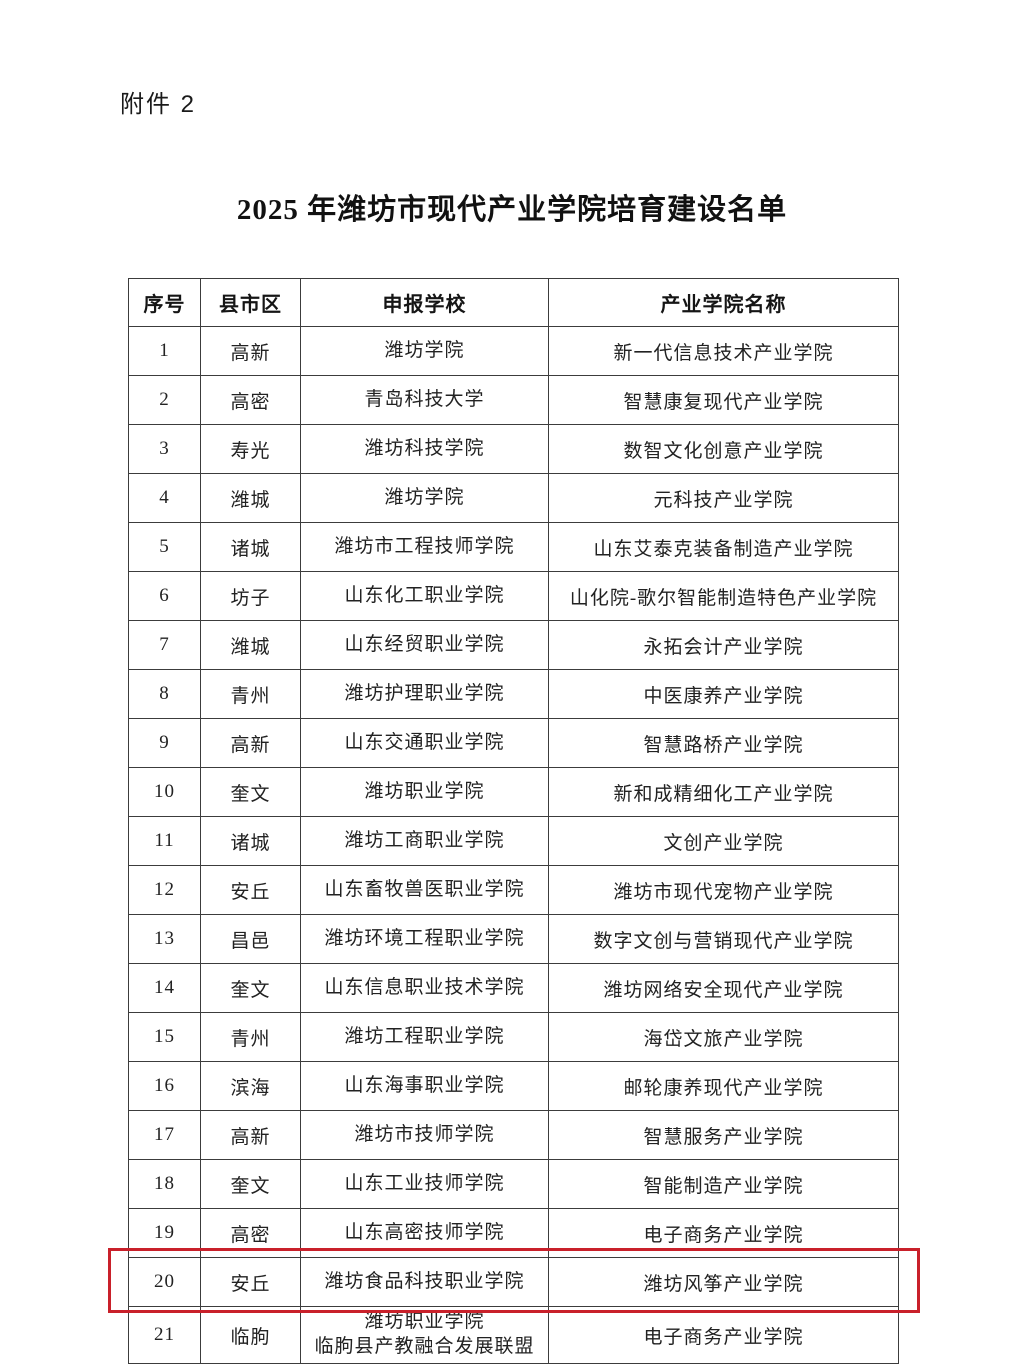  What do you see at coordinates (250, 596) in the screenshot?
I see `cell-district: 坊子` at bounding box center [250, 596].